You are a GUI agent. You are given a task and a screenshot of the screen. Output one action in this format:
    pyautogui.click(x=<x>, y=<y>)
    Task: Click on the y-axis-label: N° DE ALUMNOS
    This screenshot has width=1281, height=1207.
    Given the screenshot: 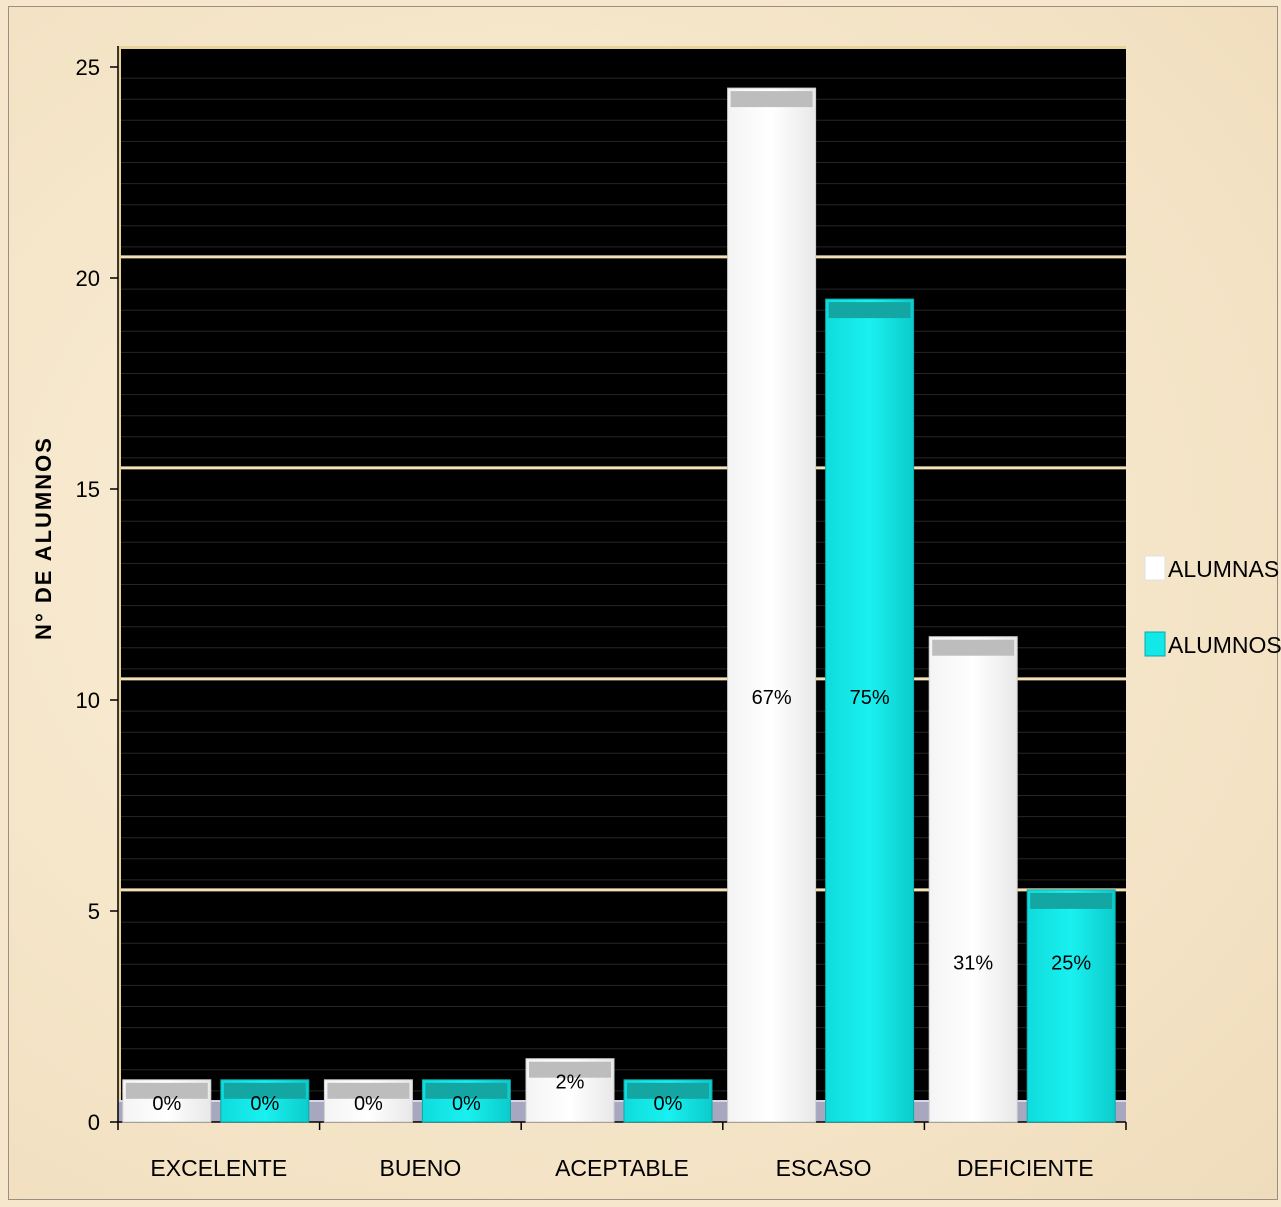 What is the action you would take?
    pyautogui.click(x=43, y=538)
    